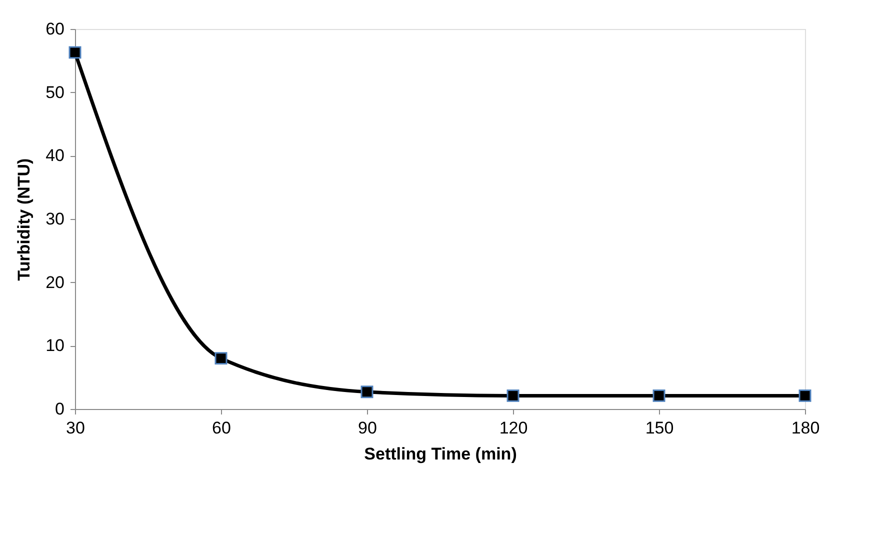  Describe the element at coordinates (55, 346) in the screenshot. I see `y-tick-label: 10` at that location.